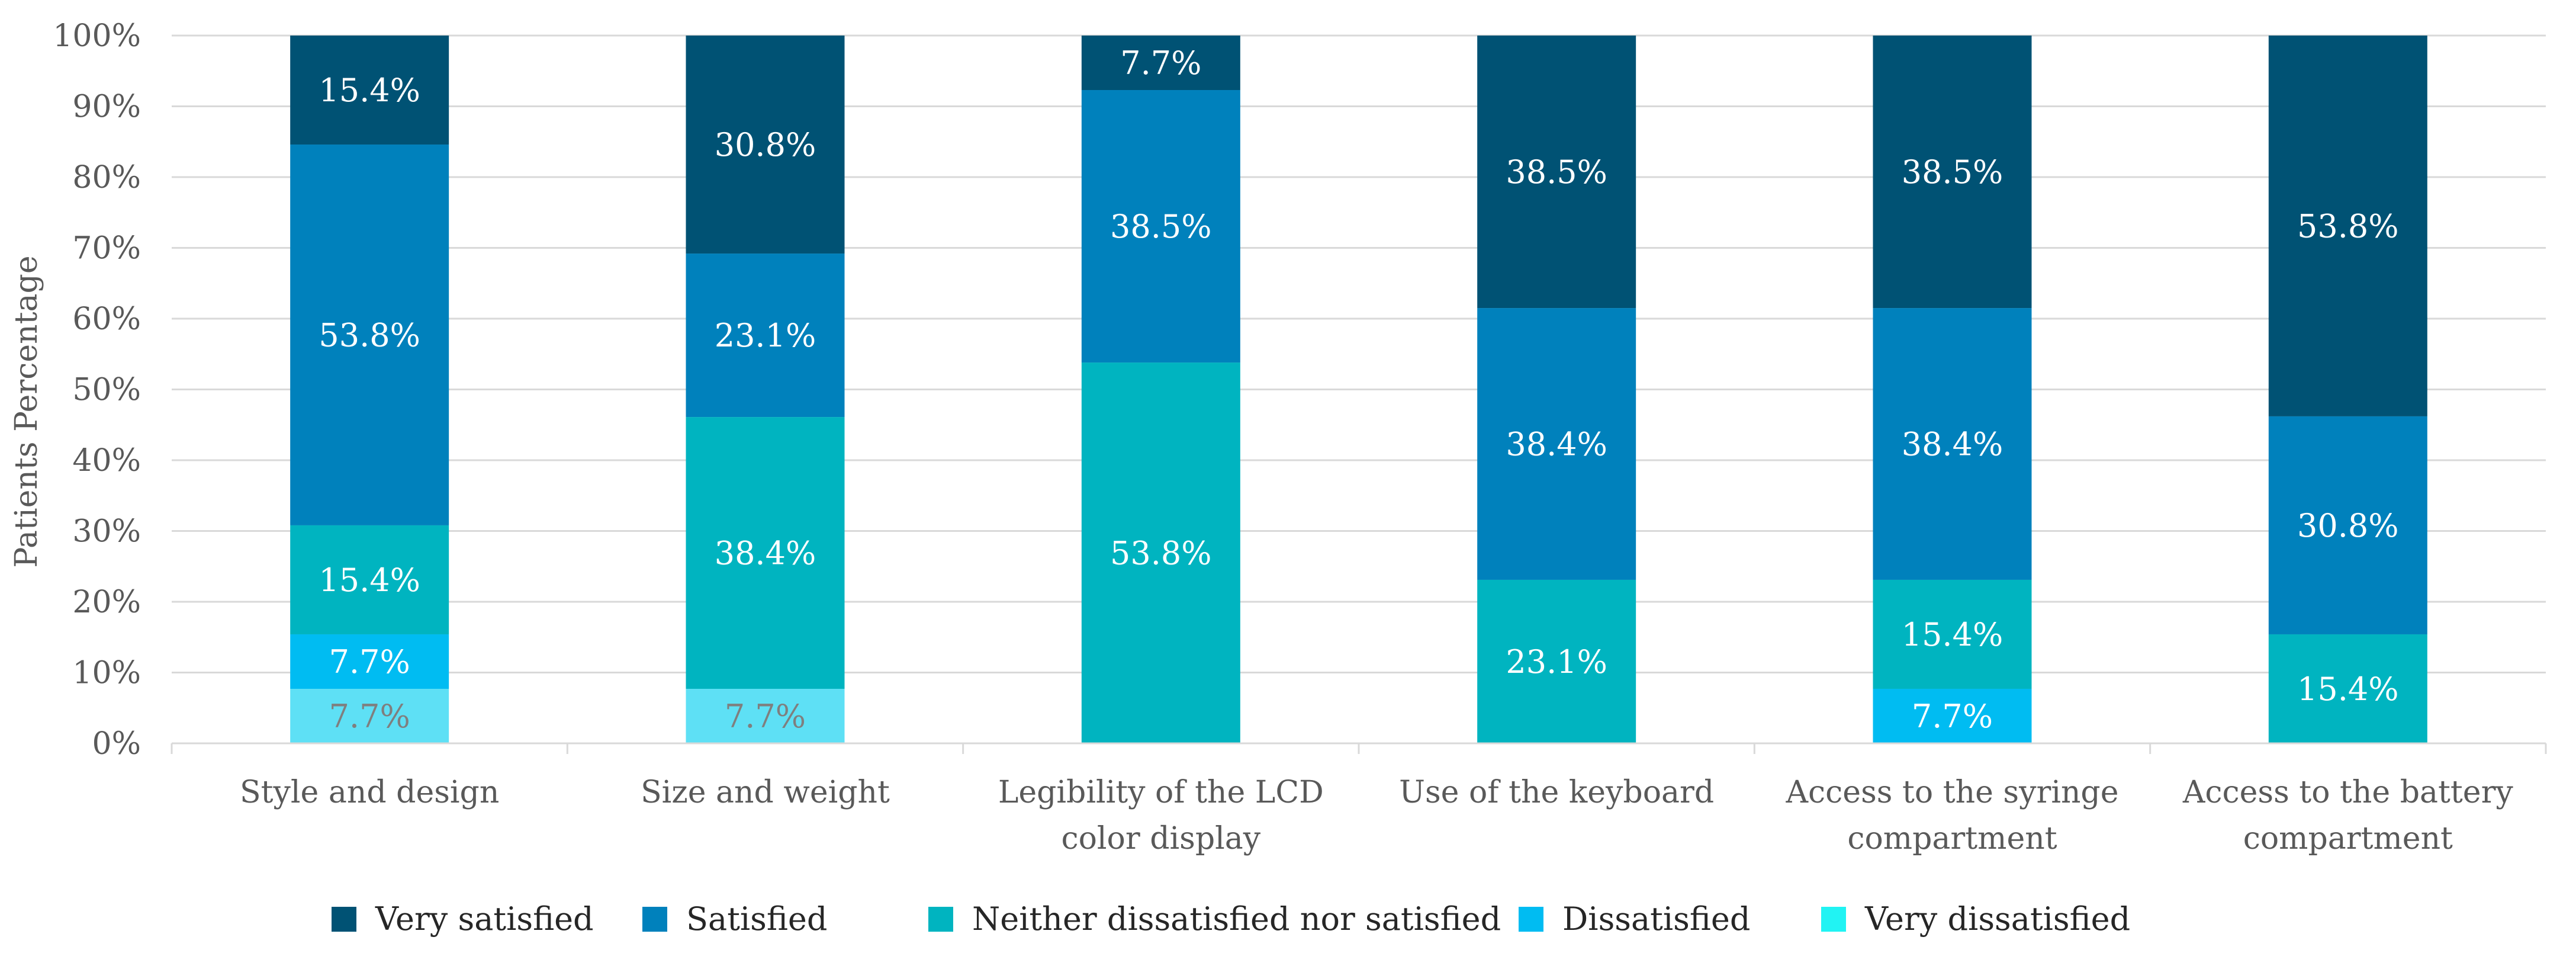  What do you see at coordinates (1161, 815) in the screenshot?
I see `x-category-label: Legibility of the LCD color display` at bounding box center [1161, 815].